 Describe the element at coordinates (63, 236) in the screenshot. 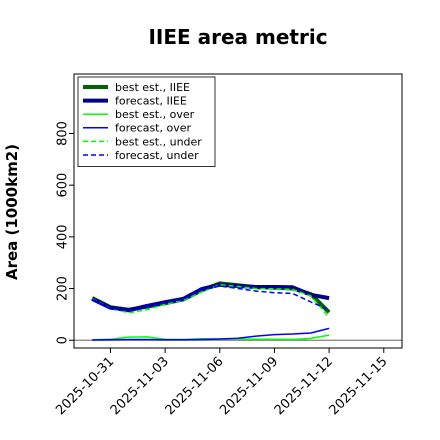

I see `y-tick-label: 400` at that location.